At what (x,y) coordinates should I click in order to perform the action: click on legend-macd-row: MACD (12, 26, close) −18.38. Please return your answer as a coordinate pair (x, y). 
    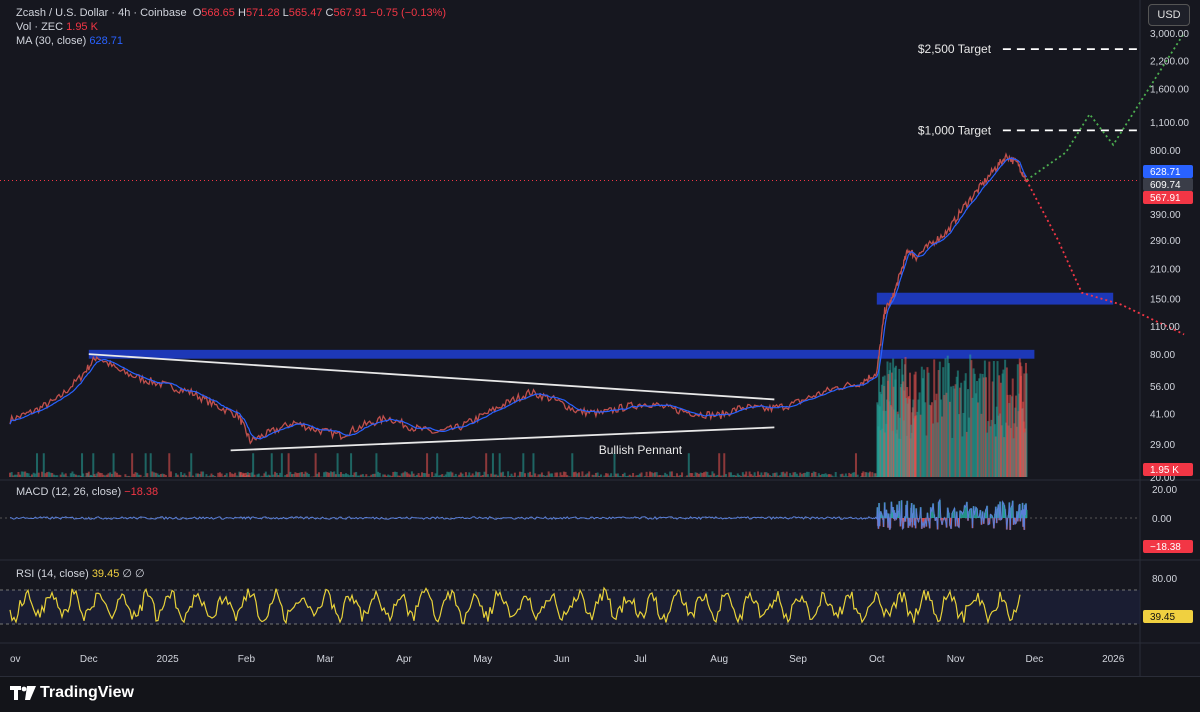
    Looking at the image, I should click on (87, 492).